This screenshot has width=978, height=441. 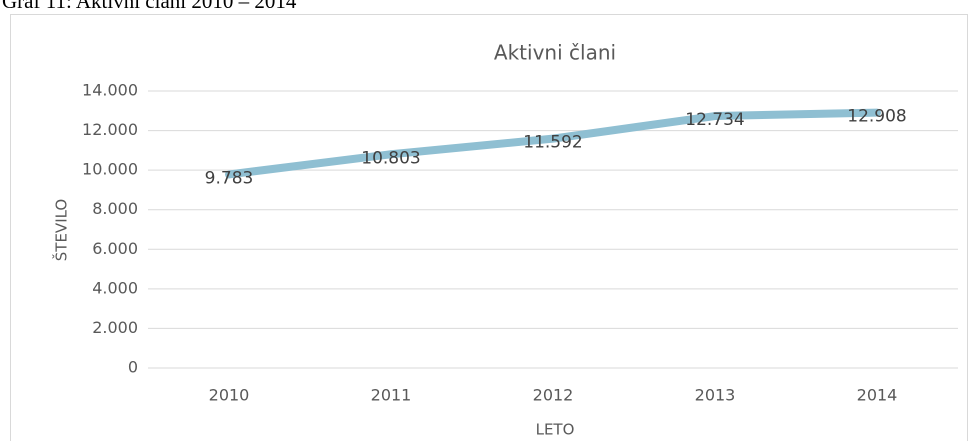 I want to click on y-axis-label: ŠTEVILO, so click(x=61, y=230).